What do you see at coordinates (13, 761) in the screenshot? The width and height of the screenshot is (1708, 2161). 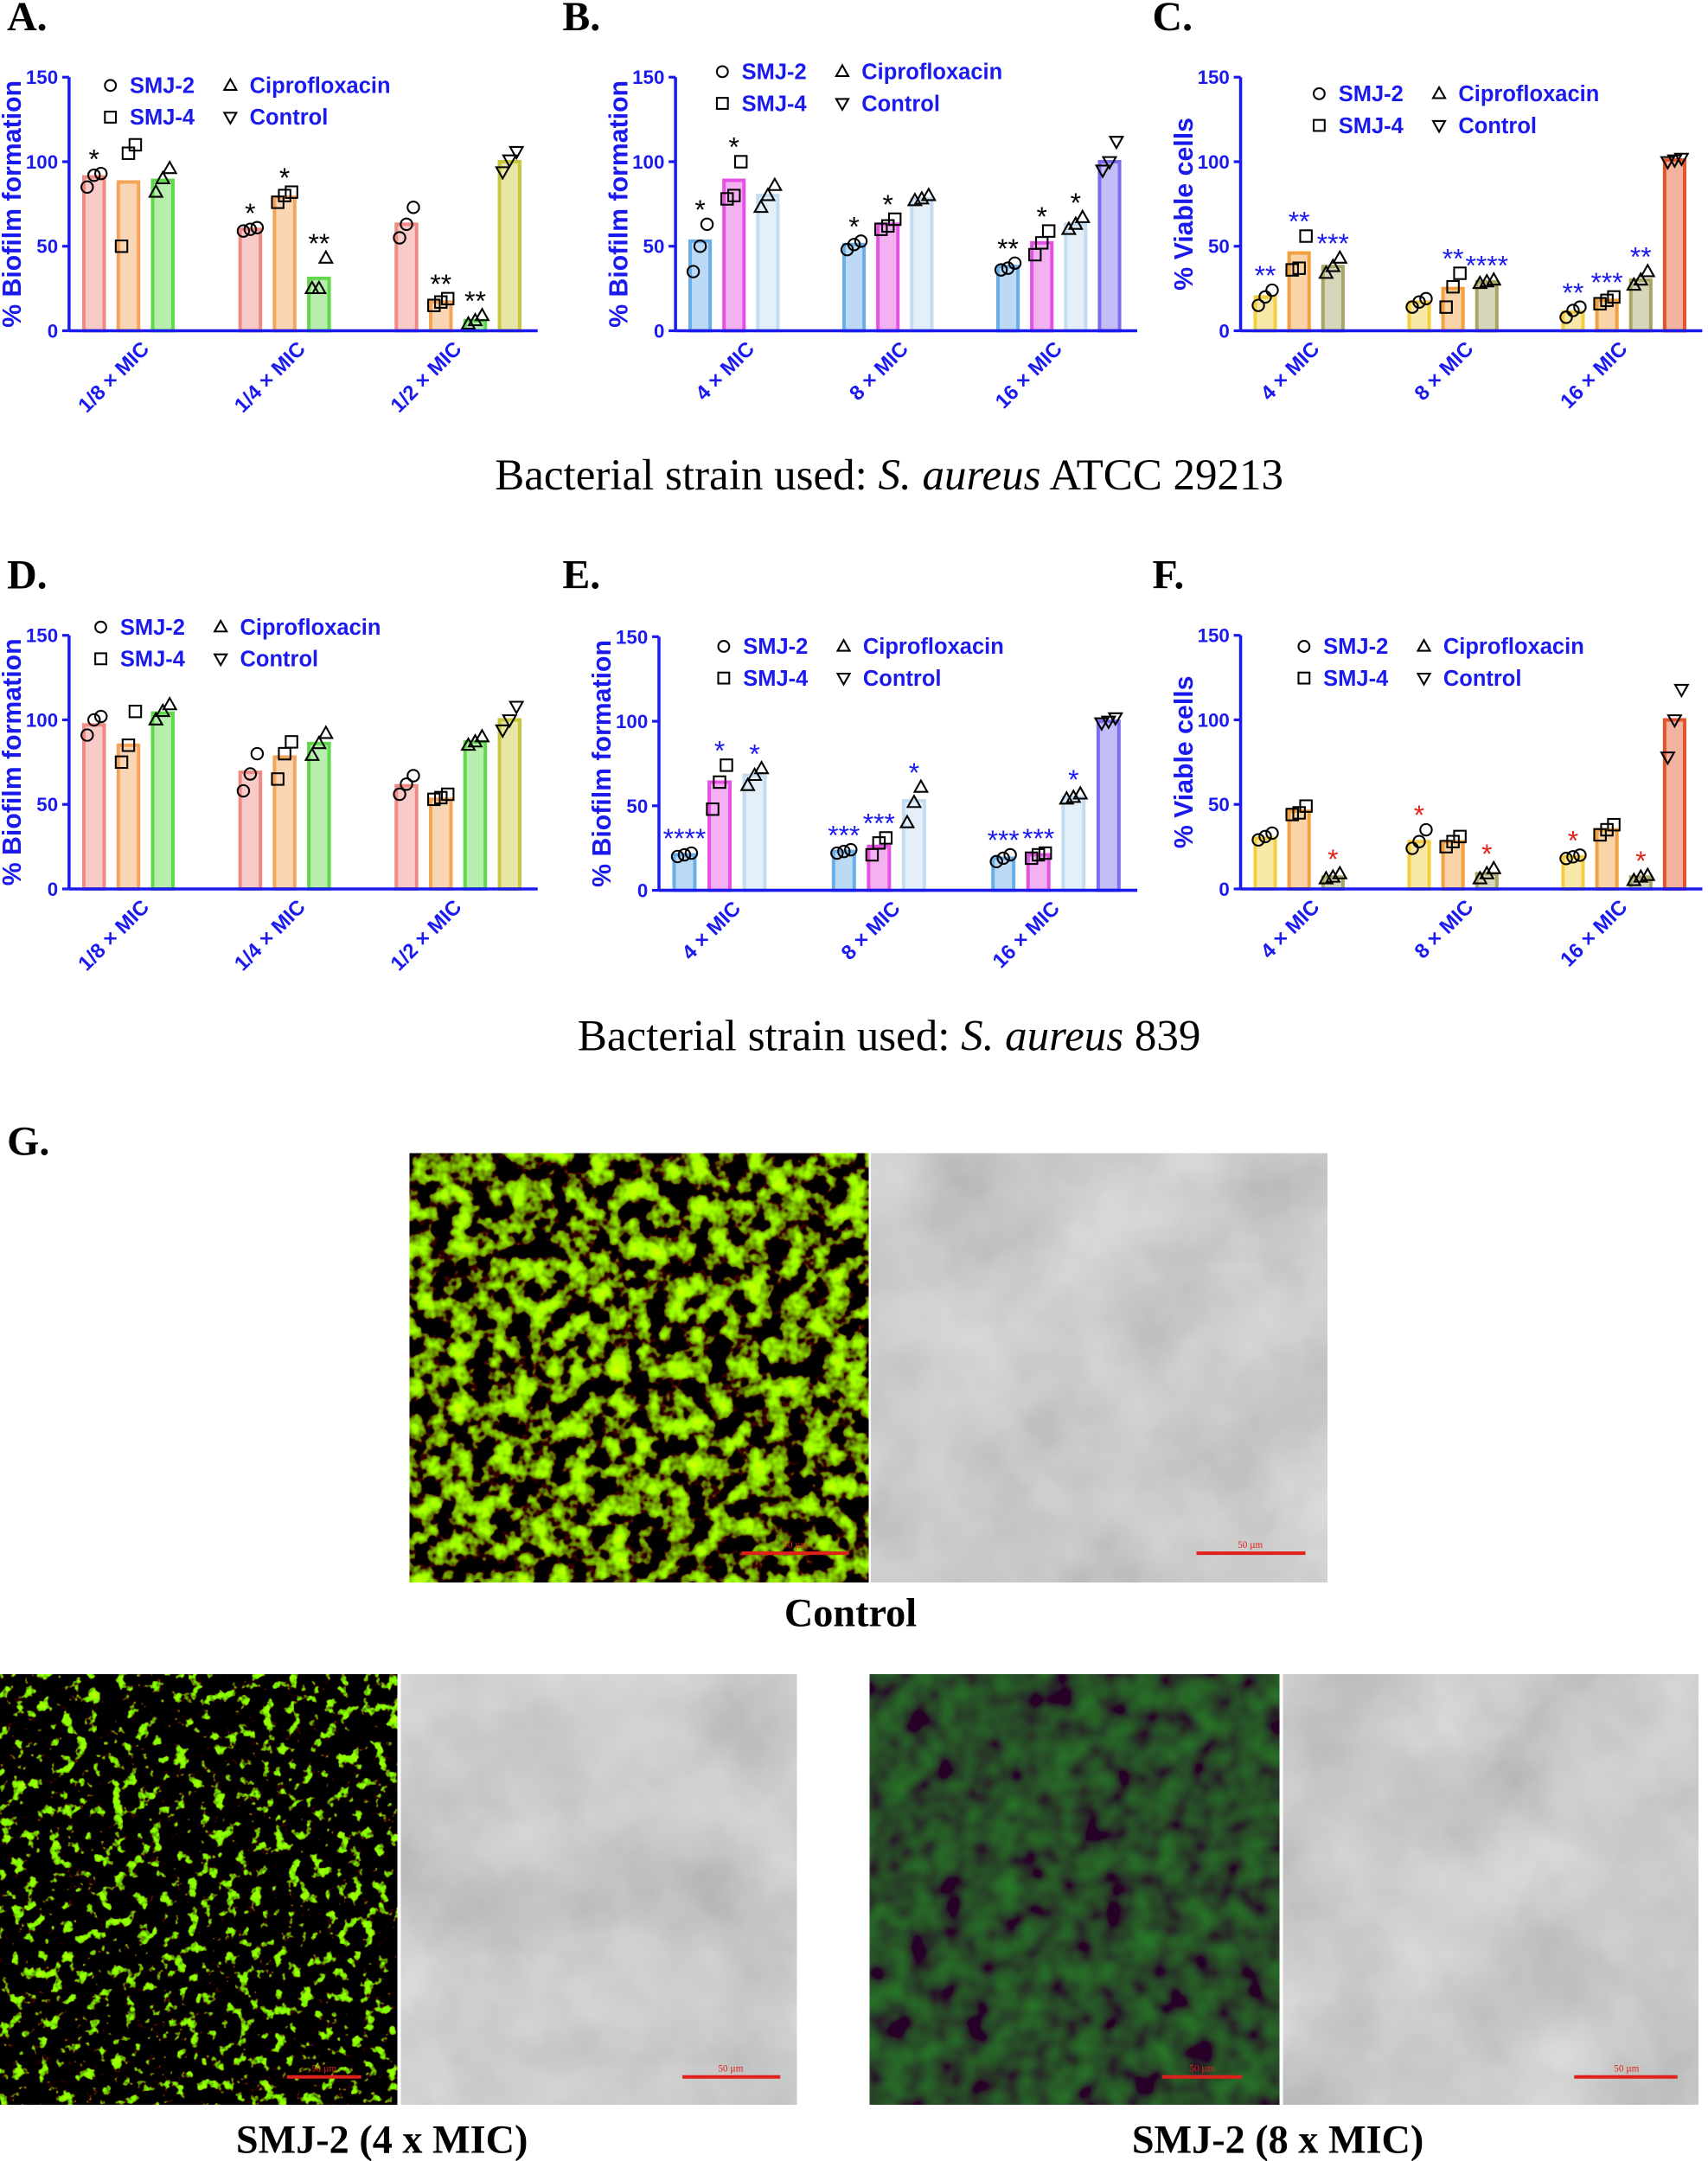 I see `y-axis-title: % Biofilm formation` at bounding box center [13, 761].